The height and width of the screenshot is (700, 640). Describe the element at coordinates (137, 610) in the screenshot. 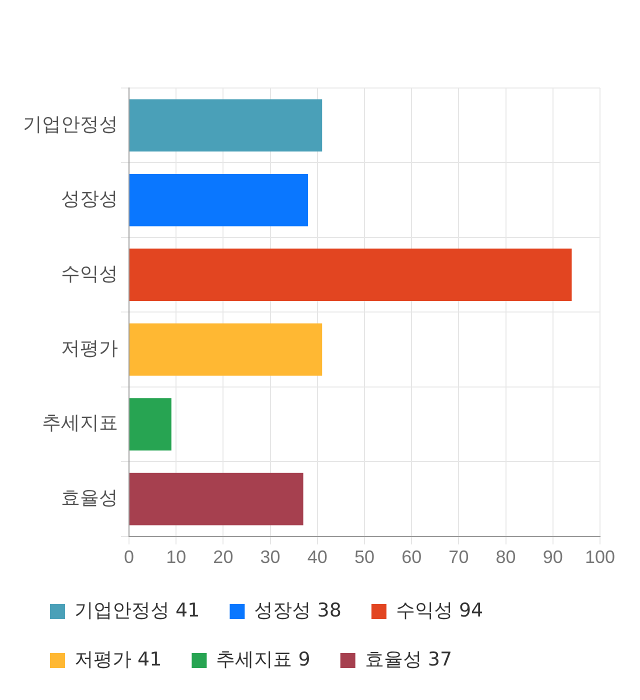

I see `legend-label: 기업안정성 41` at that location.